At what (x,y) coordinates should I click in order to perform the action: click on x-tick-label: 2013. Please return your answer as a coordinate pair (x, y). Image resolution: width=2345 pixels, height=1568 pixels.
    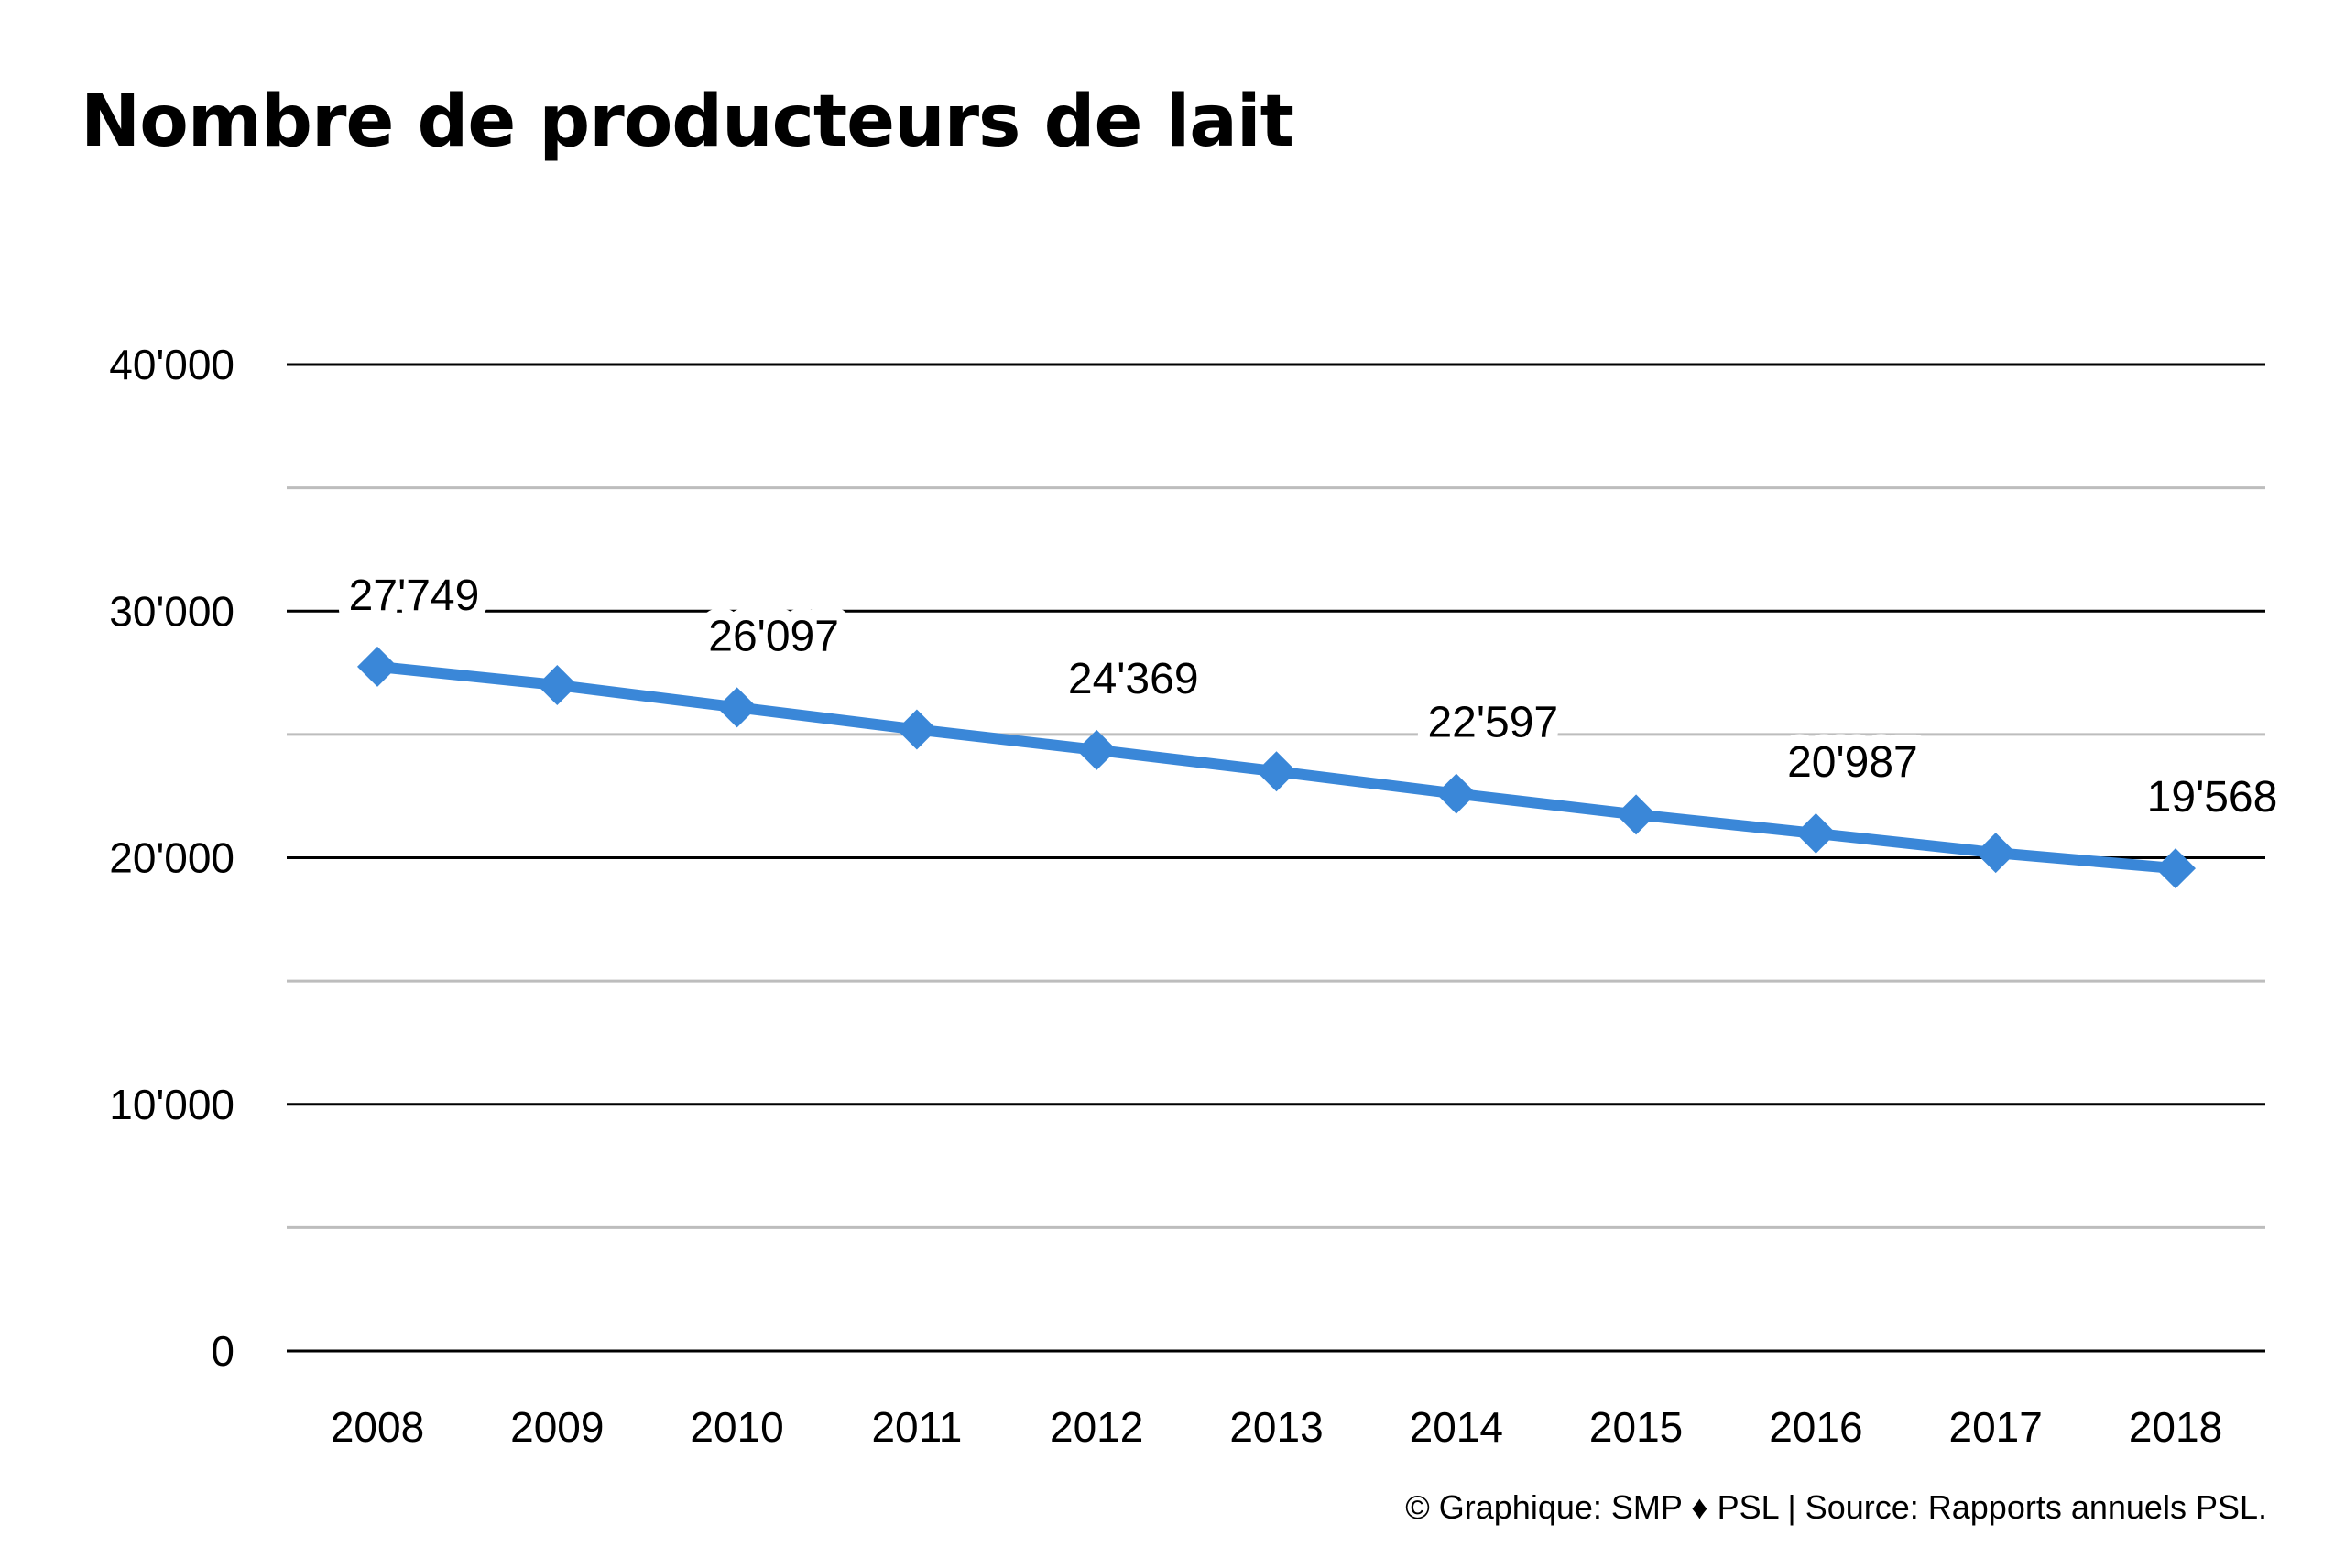
    Looking at the image, I should click on (1276, 1427).